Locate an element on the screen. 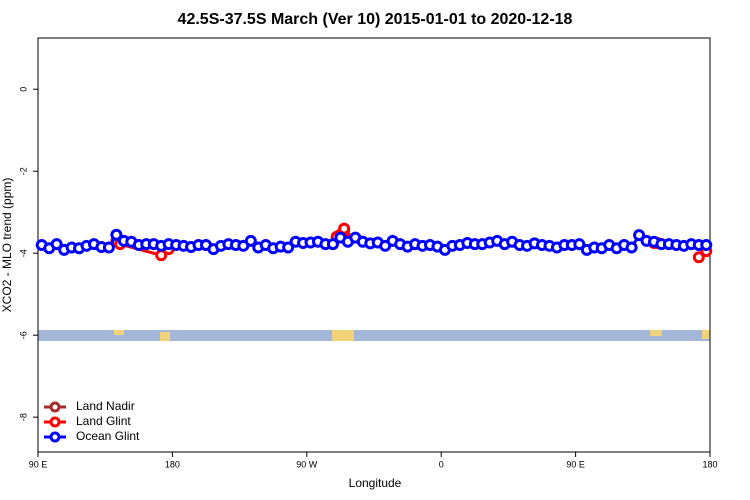 The height and width of the screenshot is (500, 750). y-tick-label: -2 is located at coordinates (23, 171).